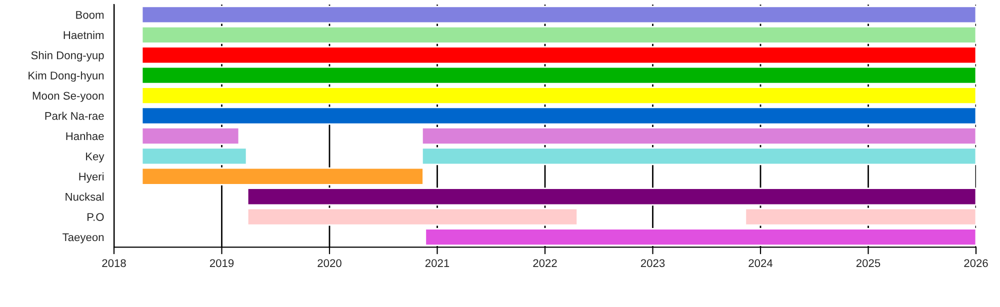 This screenshot has height=307, width=1000. What do you see at coordinates (222, 263) in the screenshot?
I see `x-tick-label: 2019` at bounding box center [222, 263].